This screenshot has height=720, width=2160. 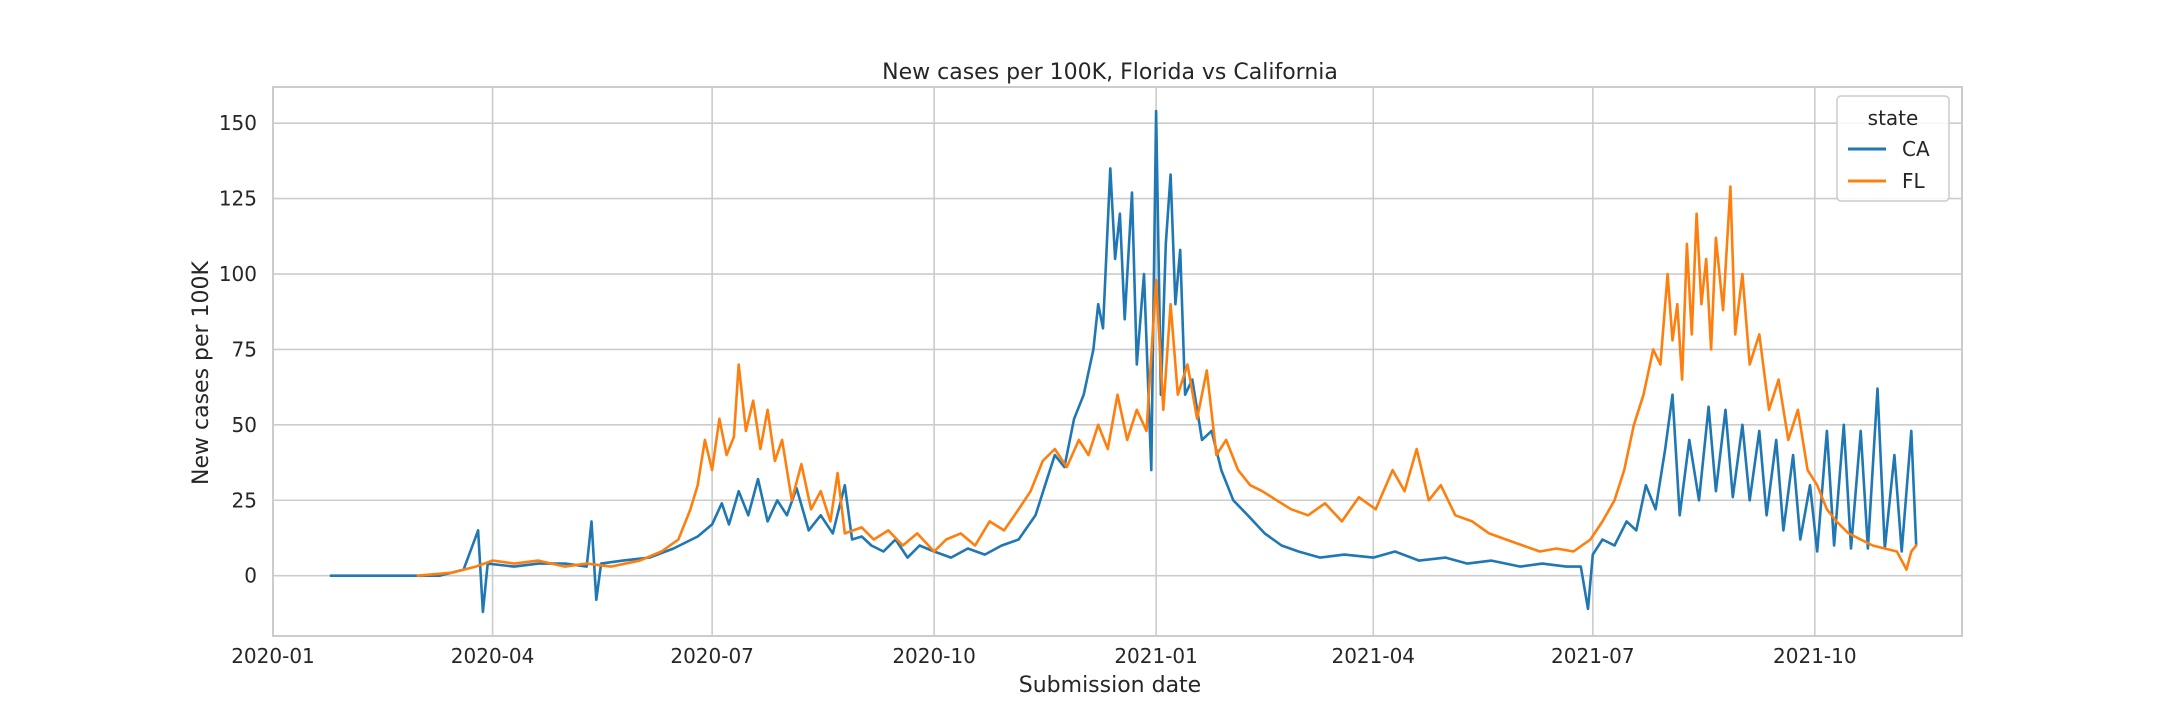 I want to click on x-tick-label: 2020-07, so click(x=712, y=656).